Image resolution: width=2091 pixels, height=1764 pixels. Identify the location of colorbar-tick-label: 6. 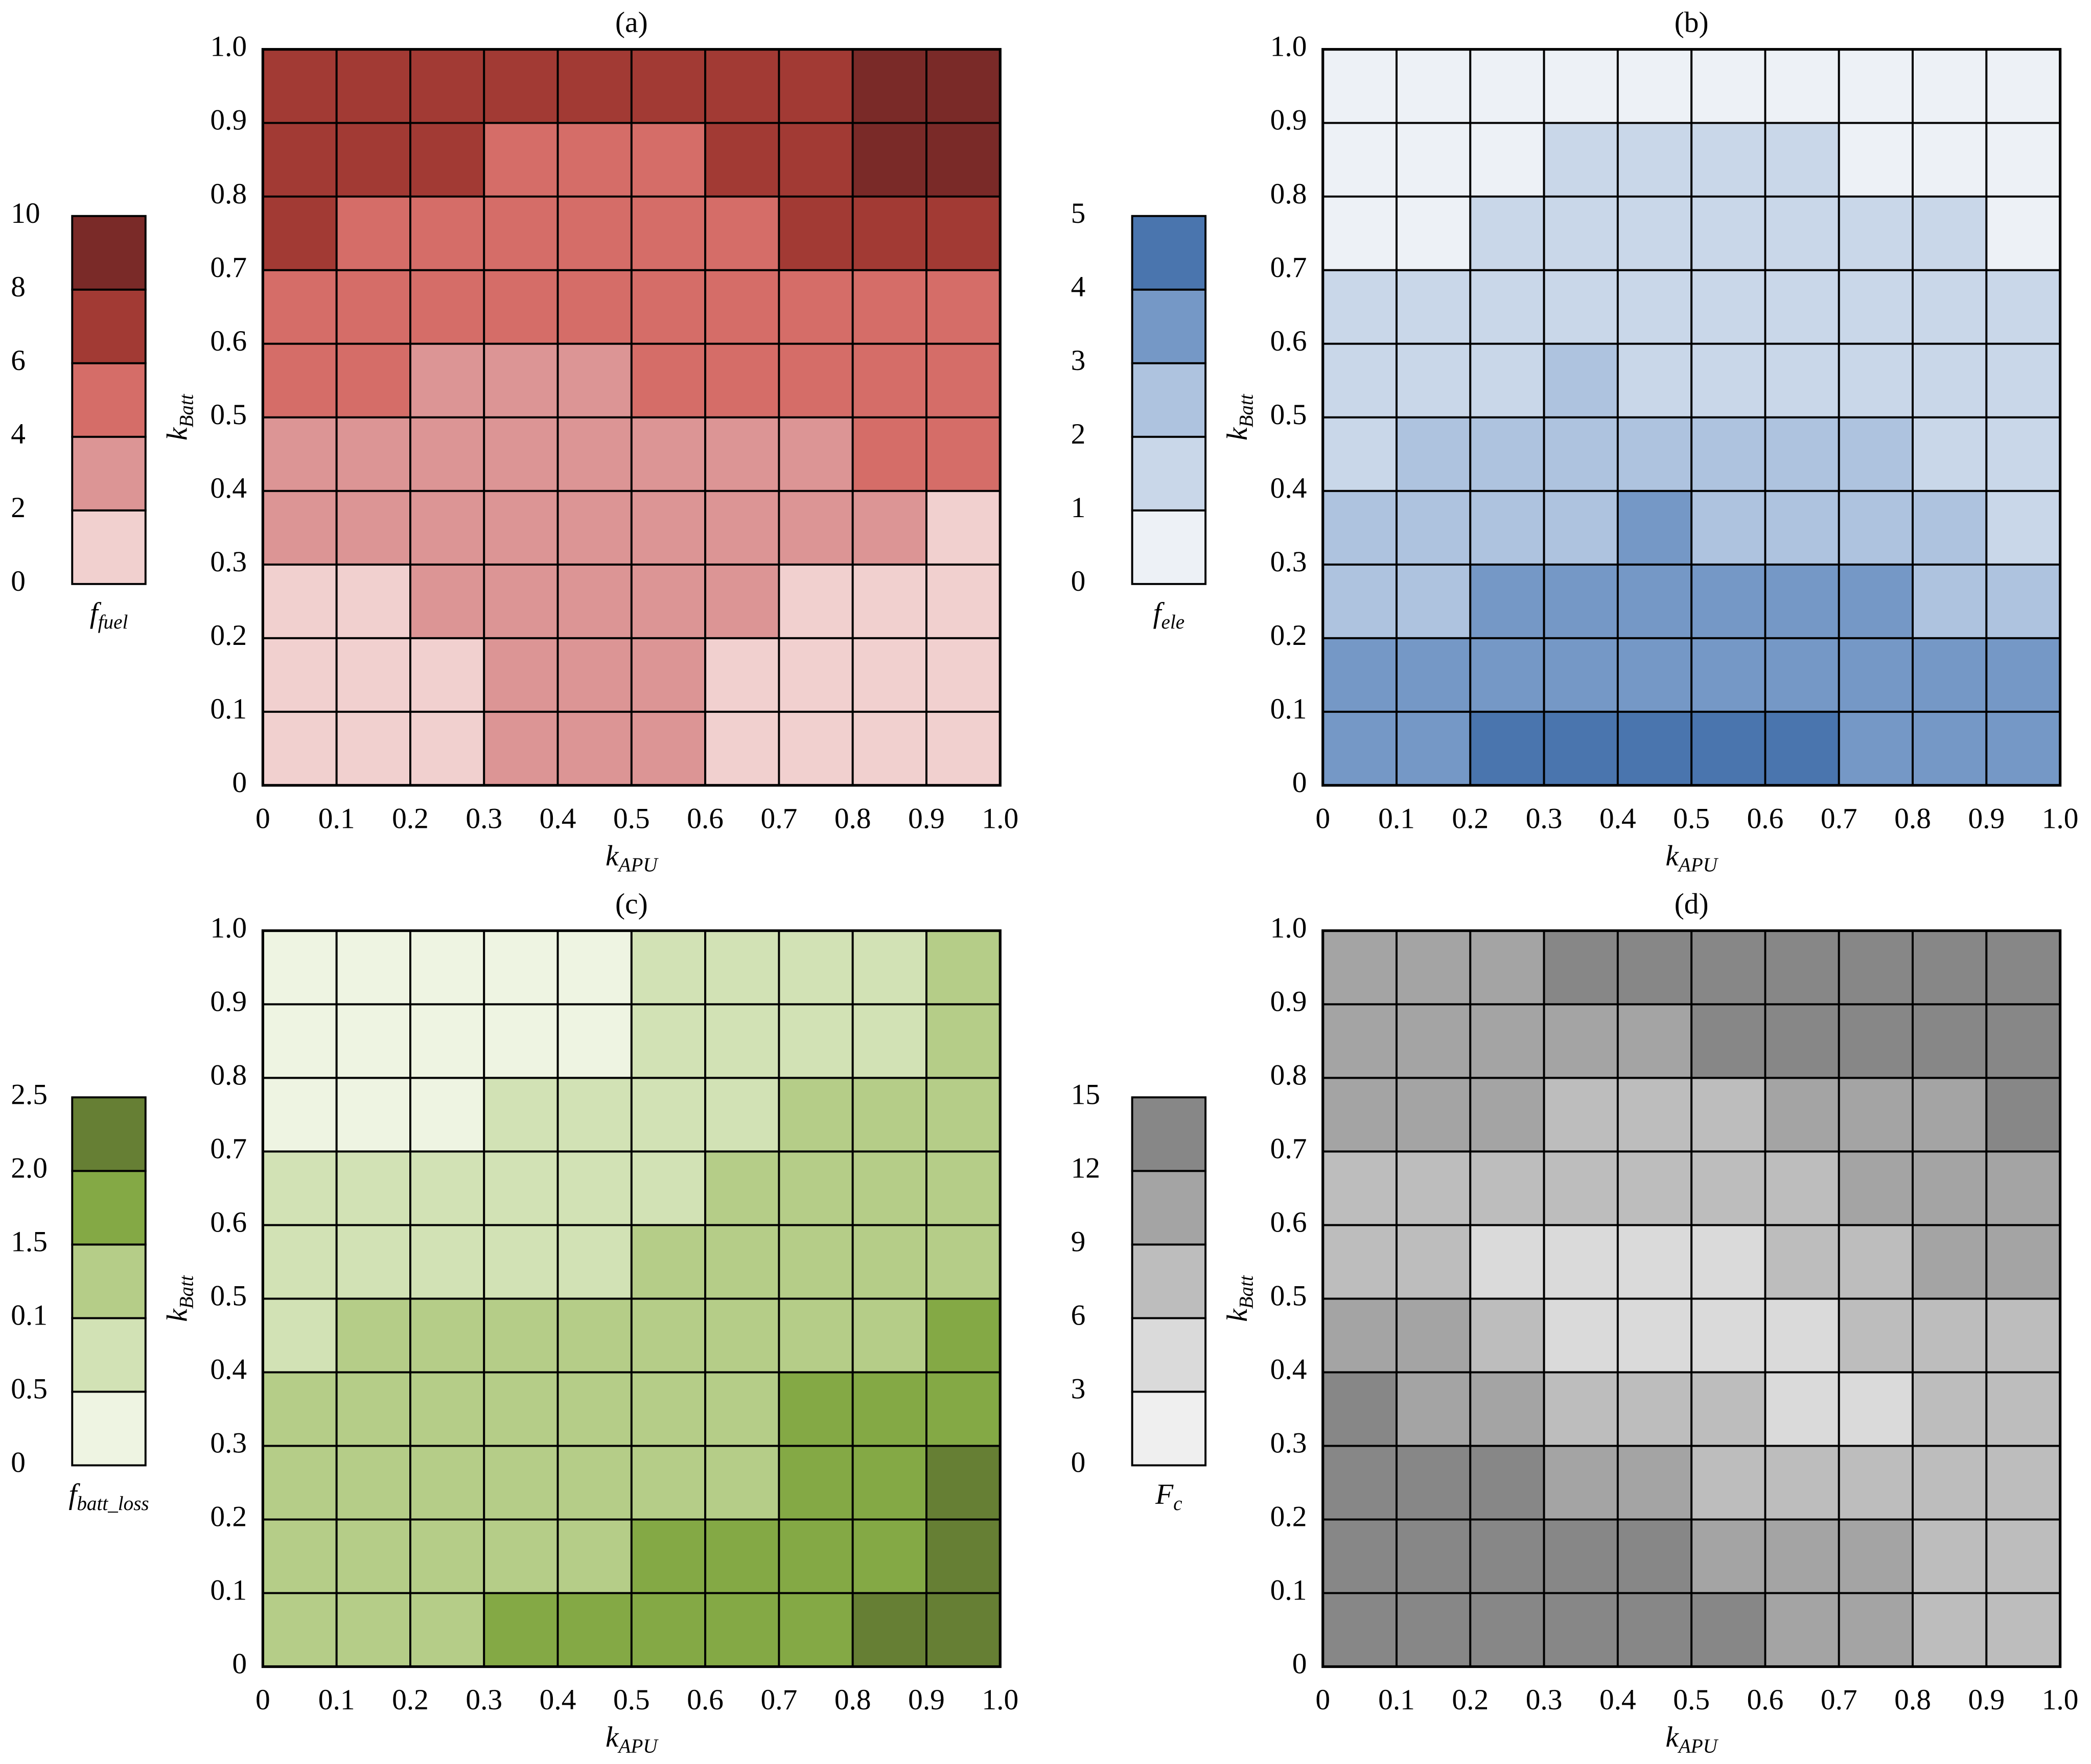
(1078, 1315).